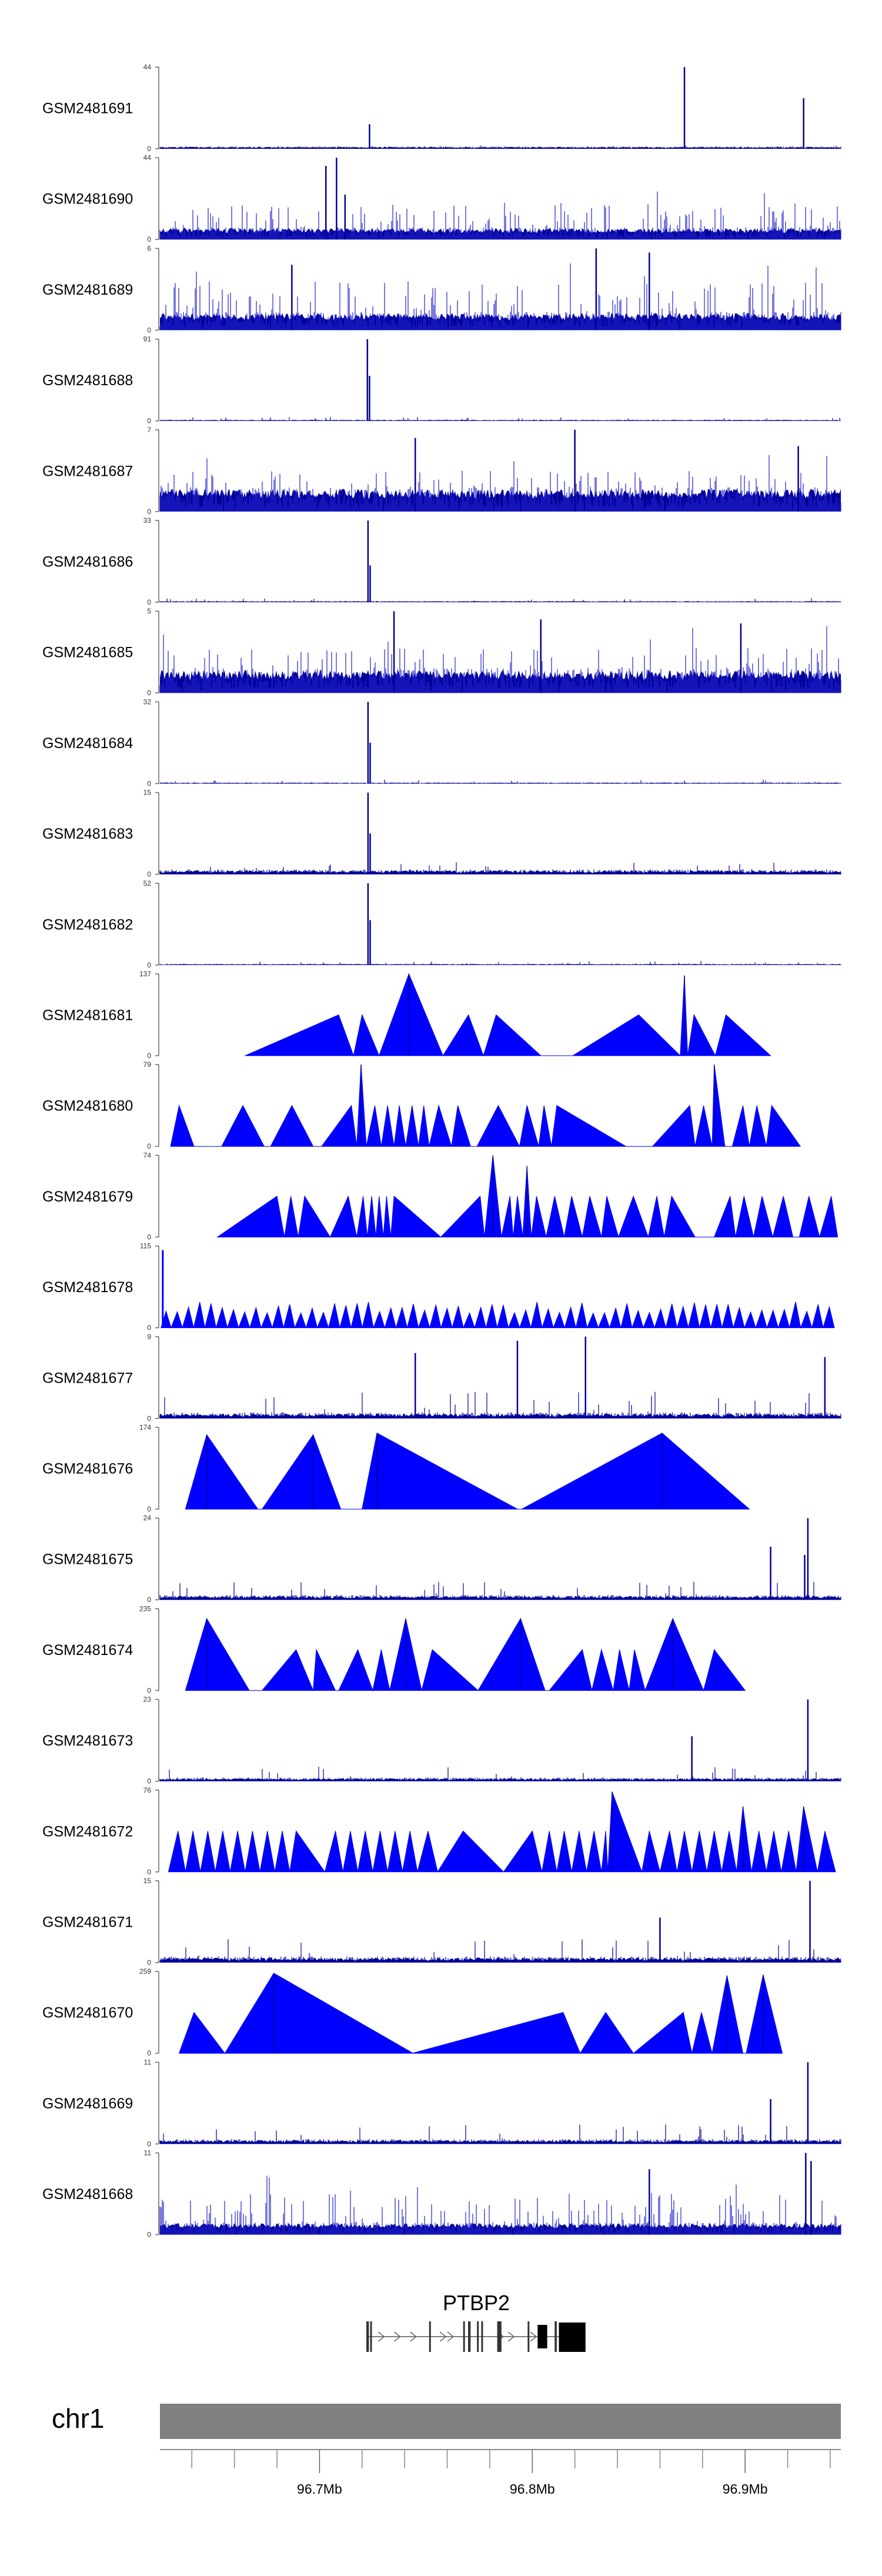 This screenshot has width=882, height=2576. Describe the element at coordinates (147, 702) in the screenshot. I see `y-max-label: 32` at that location.